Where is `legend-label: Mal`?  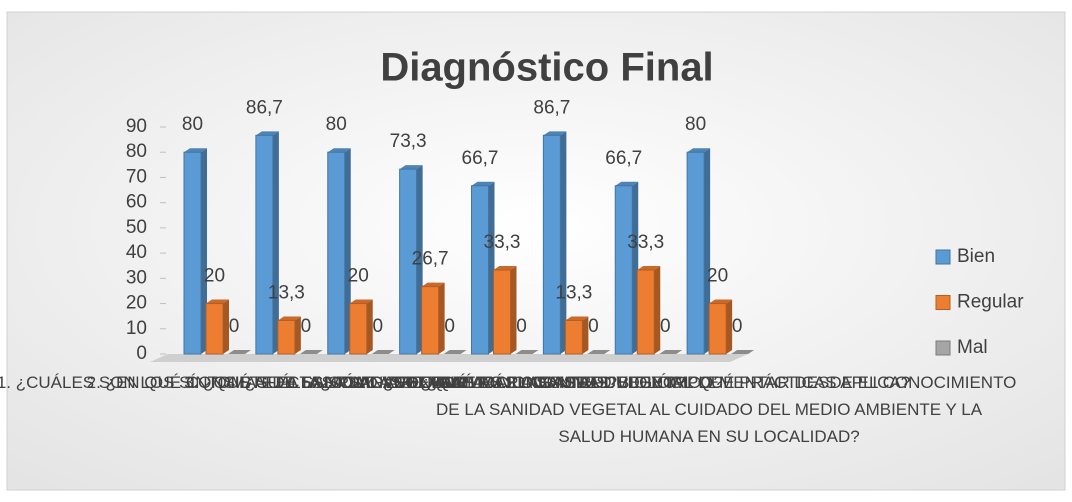
legend-label: Mal is located at coordinates (972, 347).